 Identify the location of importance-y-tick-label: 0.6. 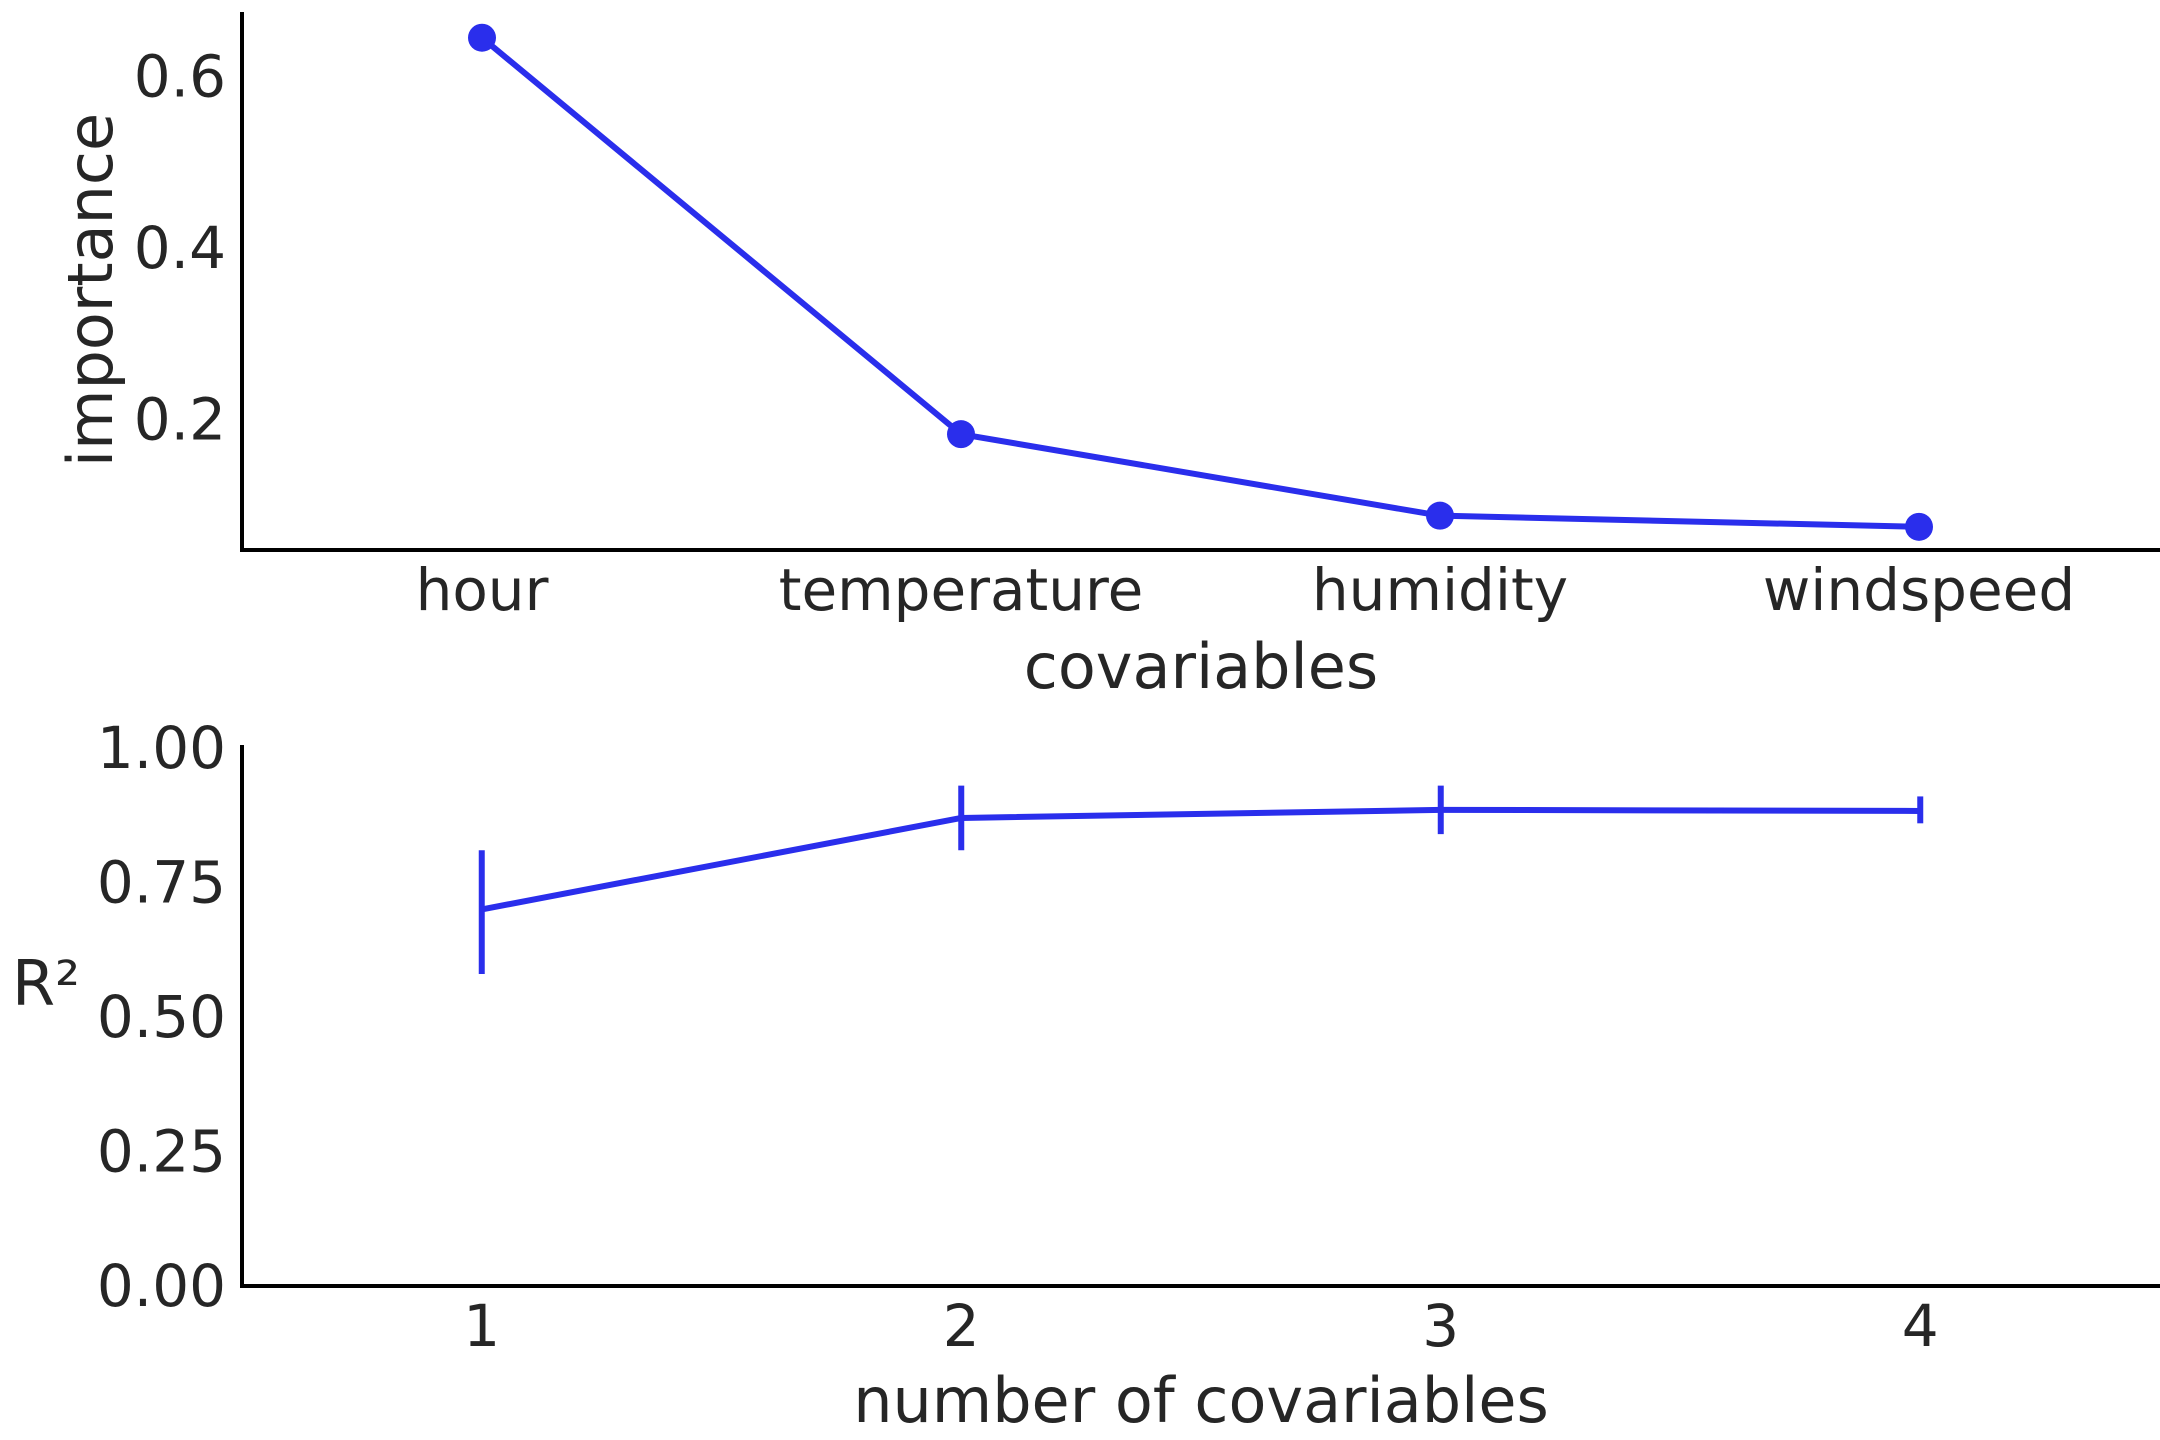
(180, 76).